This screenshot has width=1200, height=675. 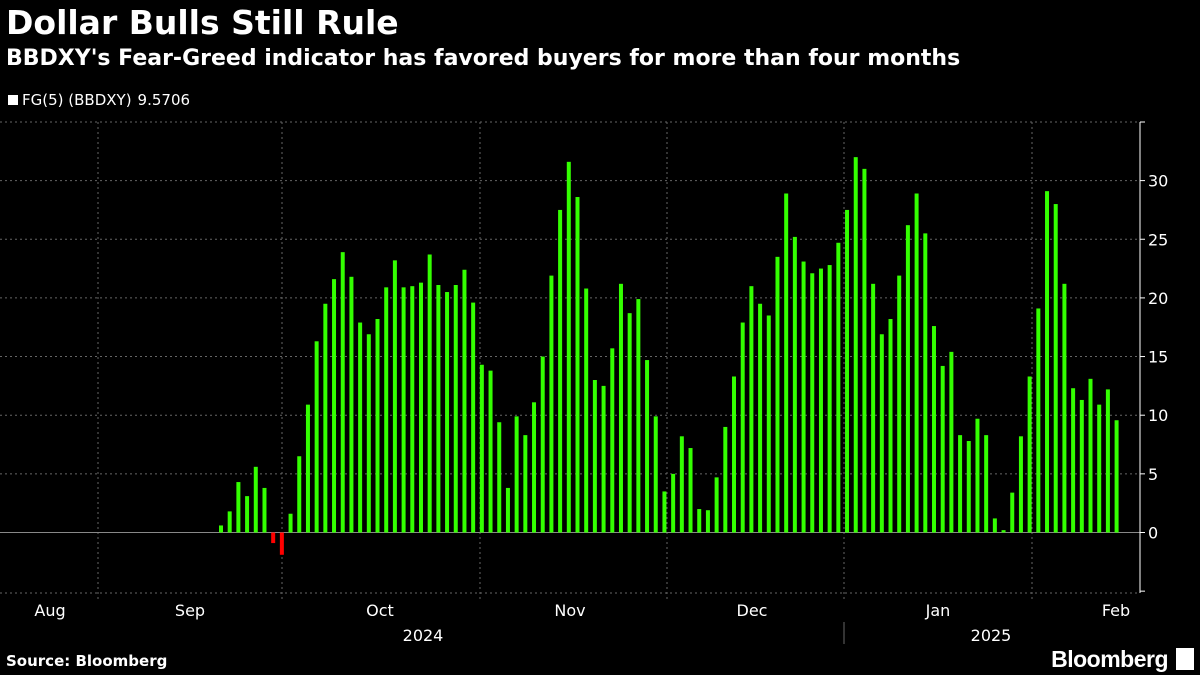 What do you see at coordinates (938, 610) in the screenshot?
I see `x-tick-label: Jan` at bounding box center [938, 610].